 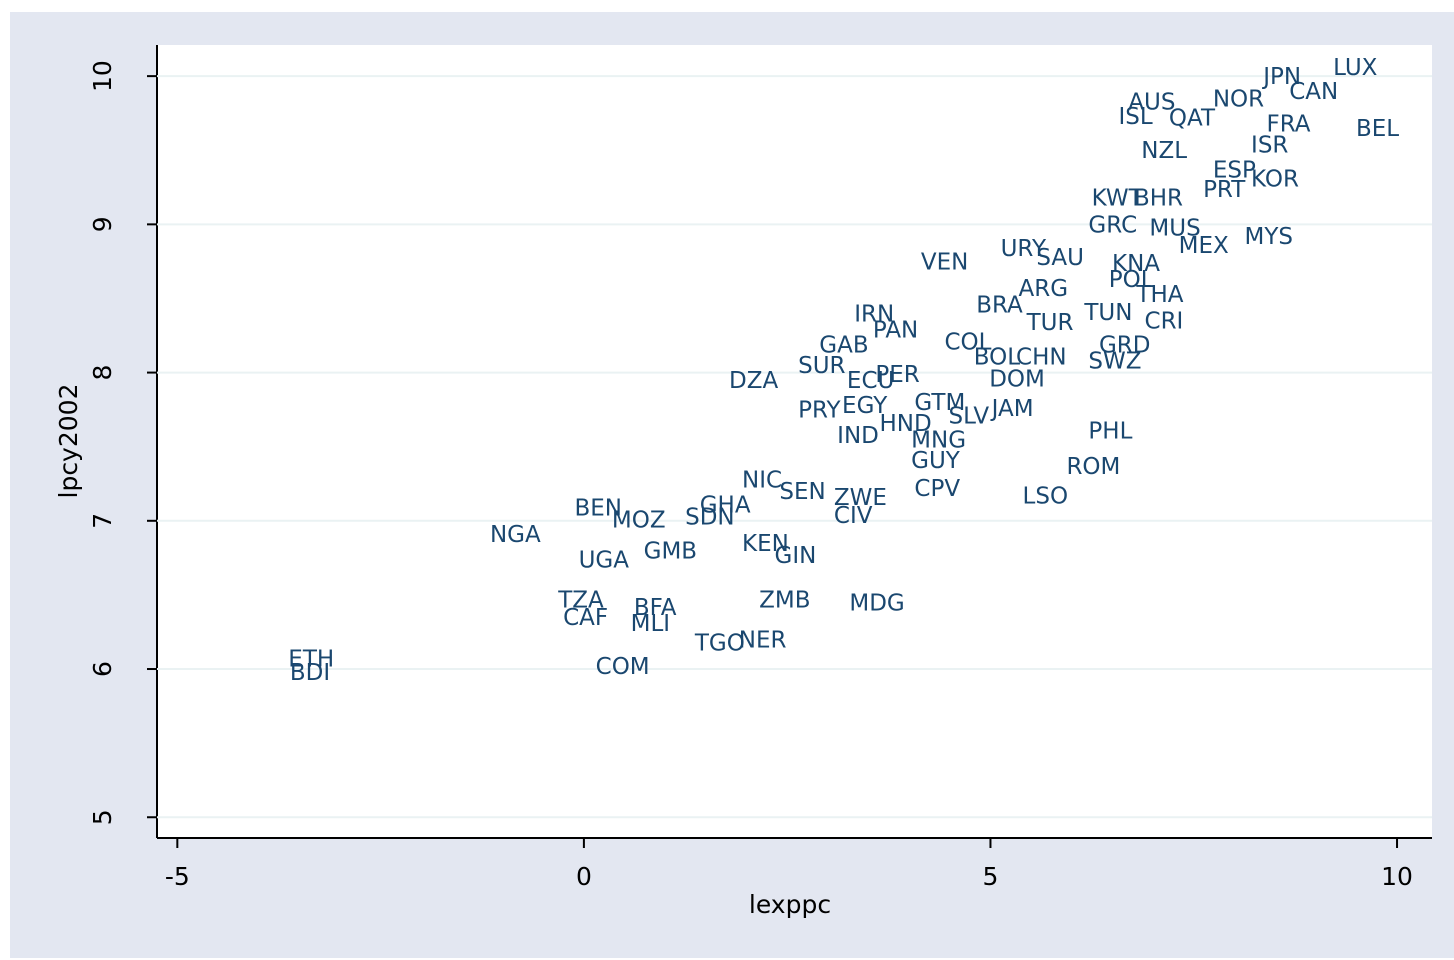 What do you see at coordinates (936, 461) in the screenshot?
I see `point-label: GUY` at bounding box center [936, 461].